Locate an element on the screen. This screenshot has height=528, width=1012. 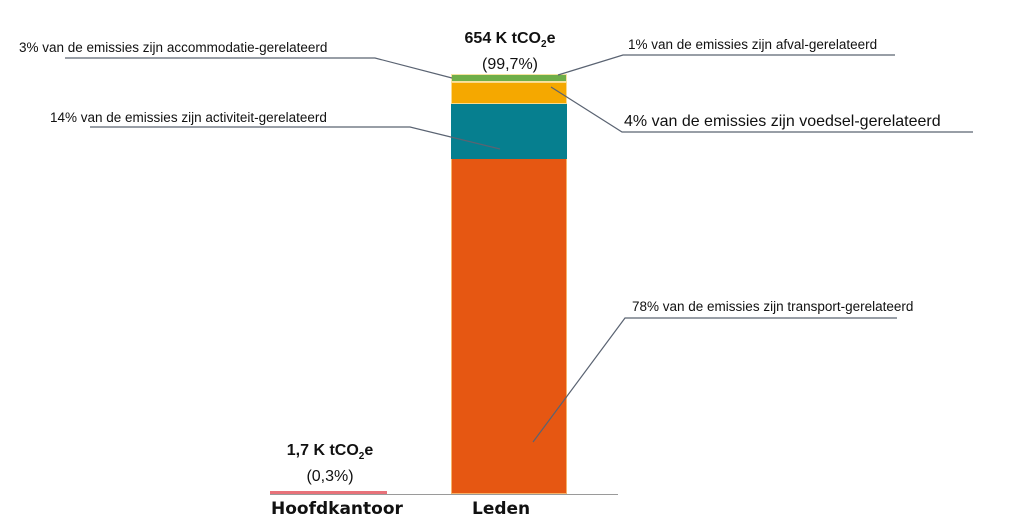
total-hoofdkantoor-value: 1,7 K tCO is located at coordinates (322, 450).